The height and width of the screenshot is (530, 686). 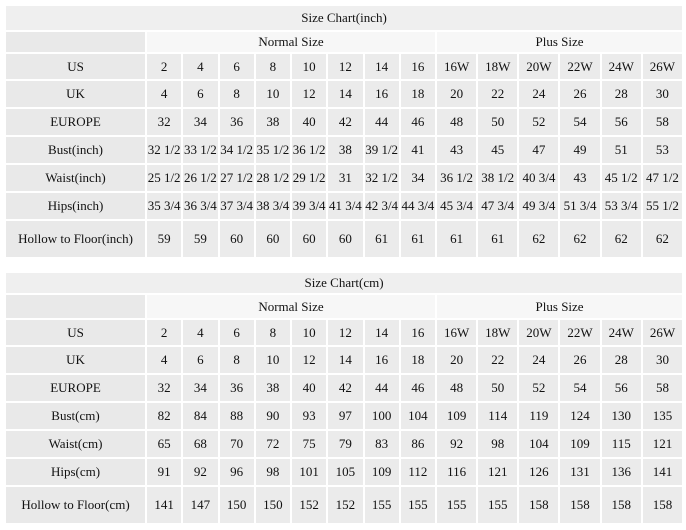 What do you see at coordinates (621, 505) in the screenshot?
I see `size-cell: 158` at bounding box center [621, 505].